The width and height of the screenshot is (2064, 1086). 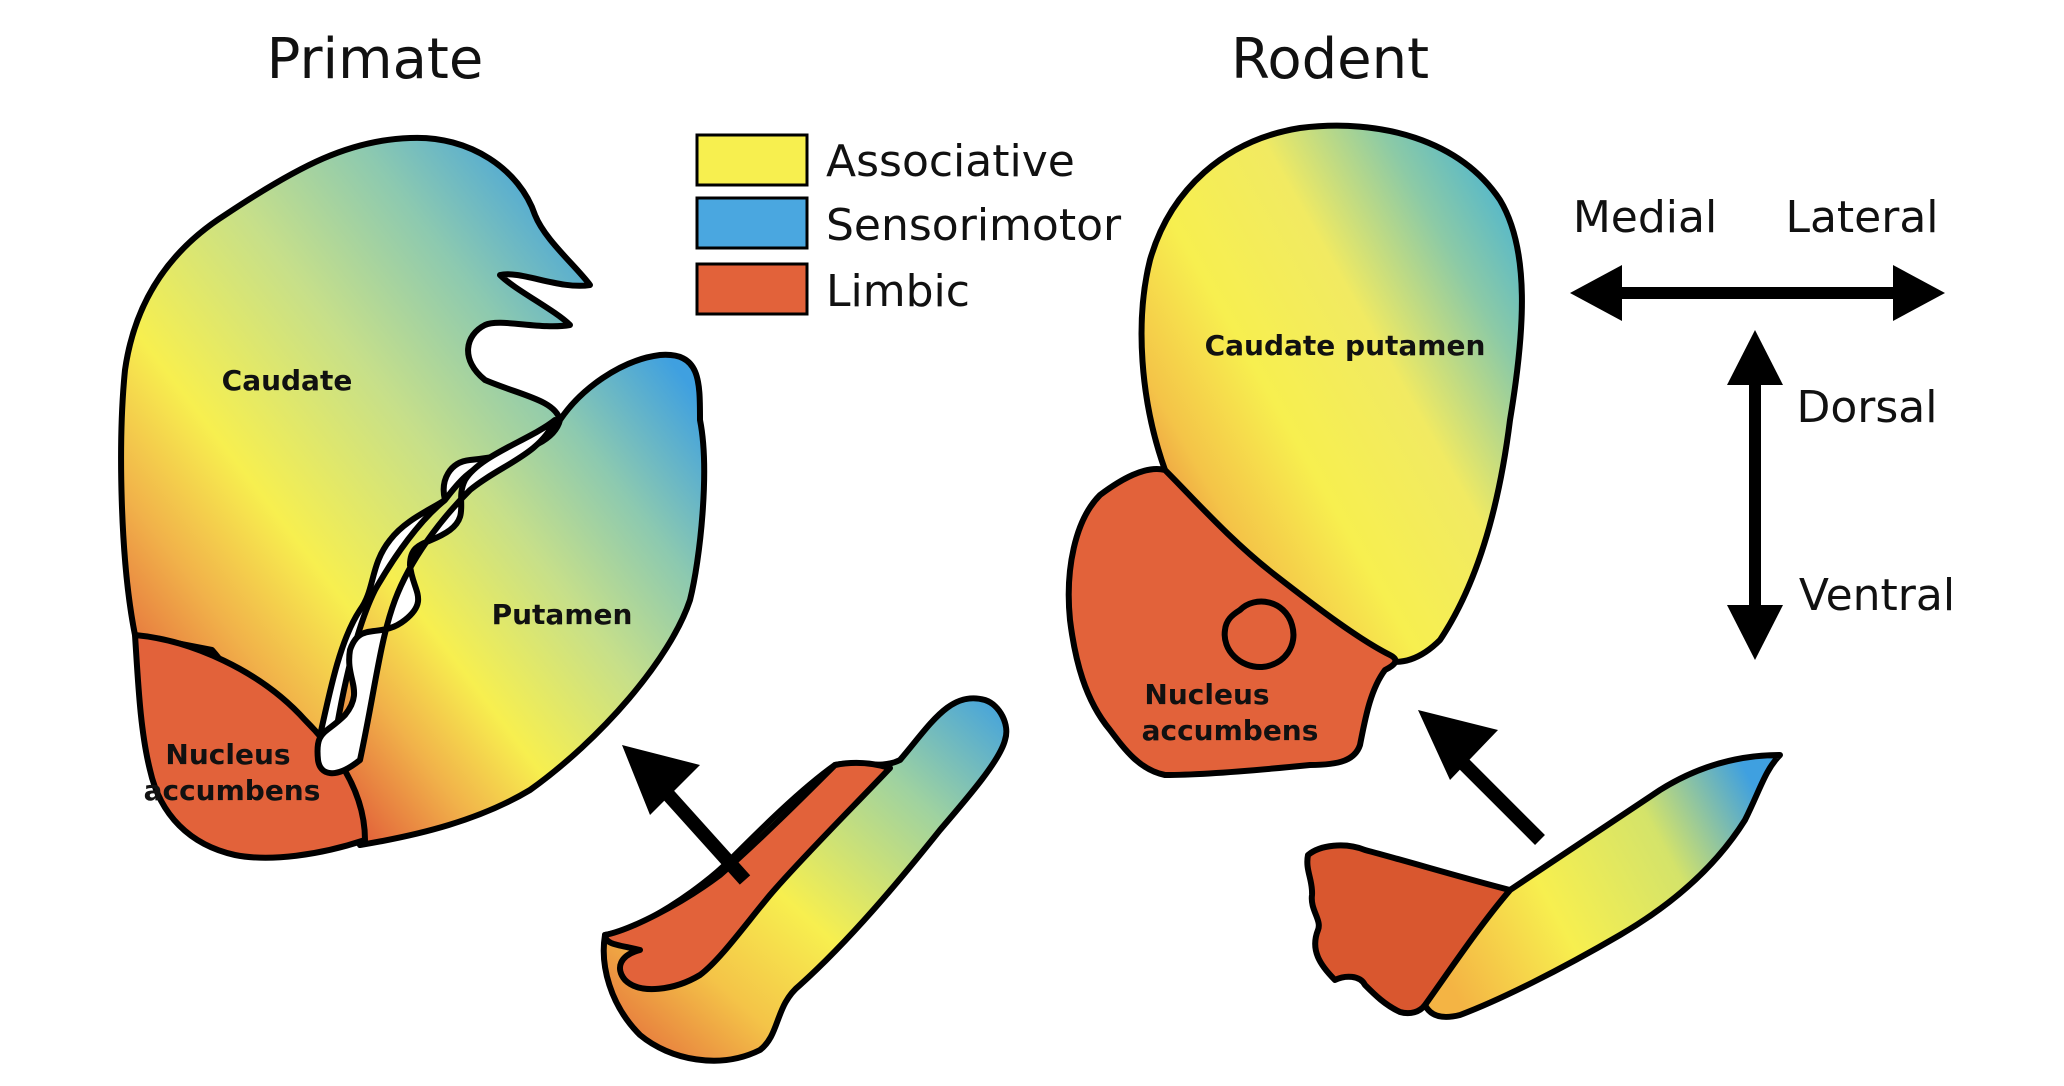 What do you see at coordinates (752, 223) in the screenshot?
I see `legend-swatch-sensorimotor` at bounding box center [752, 223].